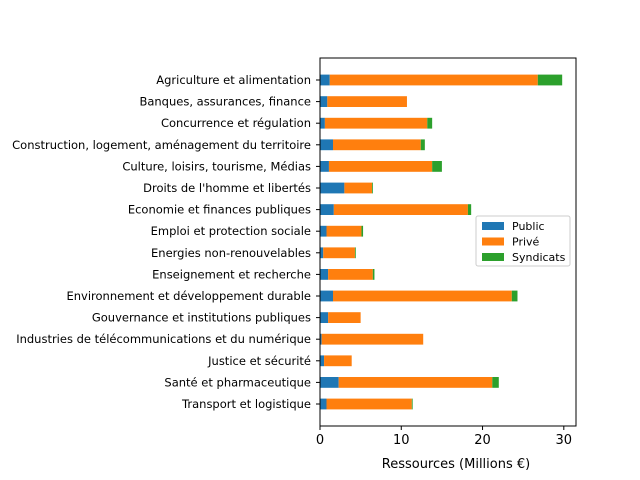 The width and height of the screenshot is (640, 480). I want to click on category-label: Transport et logistique, so click(246, 404).